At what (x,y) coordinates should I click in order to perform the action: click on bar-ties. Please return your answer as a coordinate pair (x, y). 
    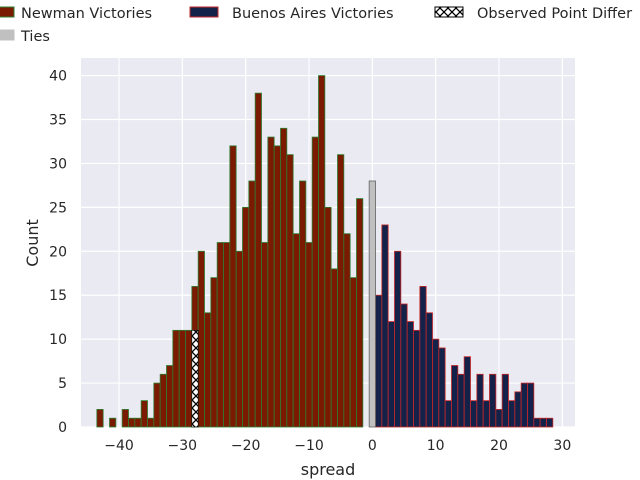
    Looking at the image, I should click on (372, 304).